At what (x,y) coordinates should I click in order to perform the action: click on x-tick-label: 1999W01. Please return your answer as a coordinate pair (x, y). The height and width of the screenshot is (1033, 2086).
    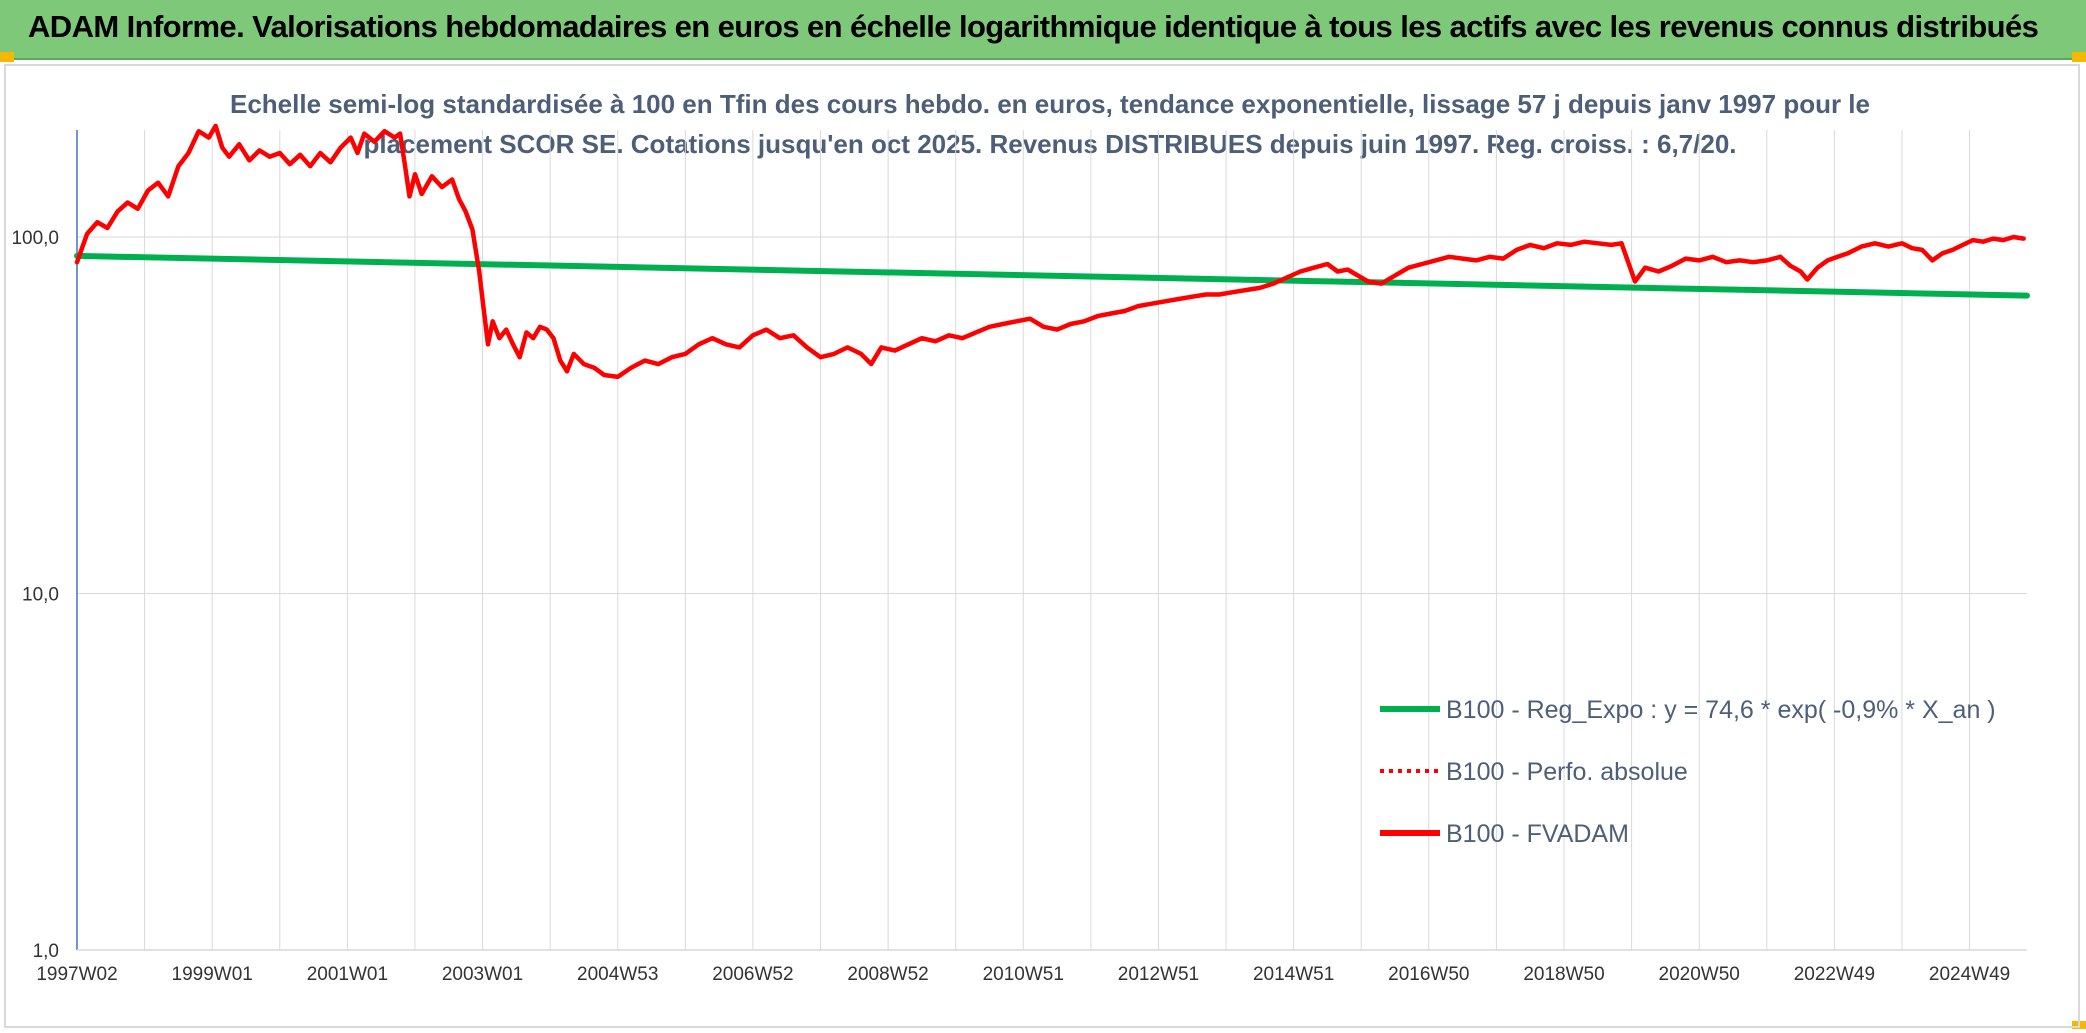
    Looking at the image, I should click on (212, 974).